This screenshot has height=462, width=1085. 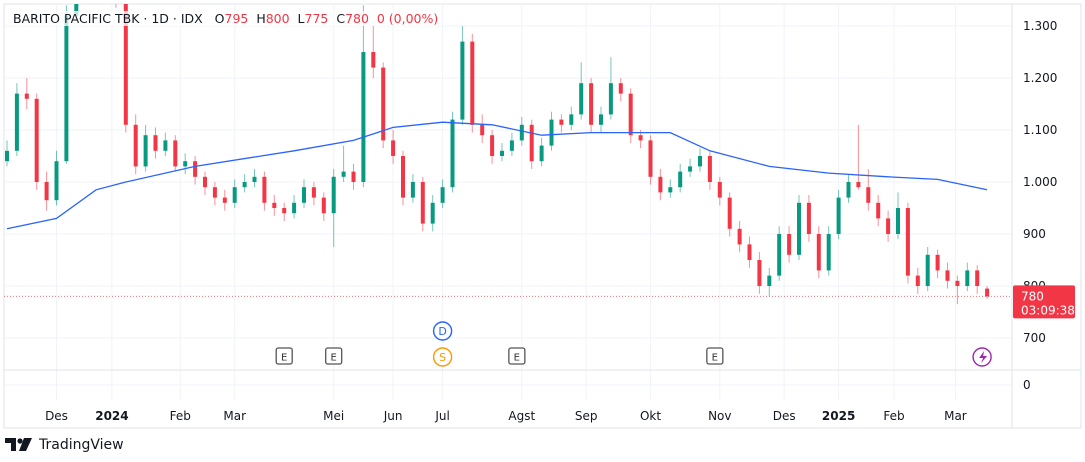 I want to click on dividend-marker-letter: D, so click(x=442, y=331).